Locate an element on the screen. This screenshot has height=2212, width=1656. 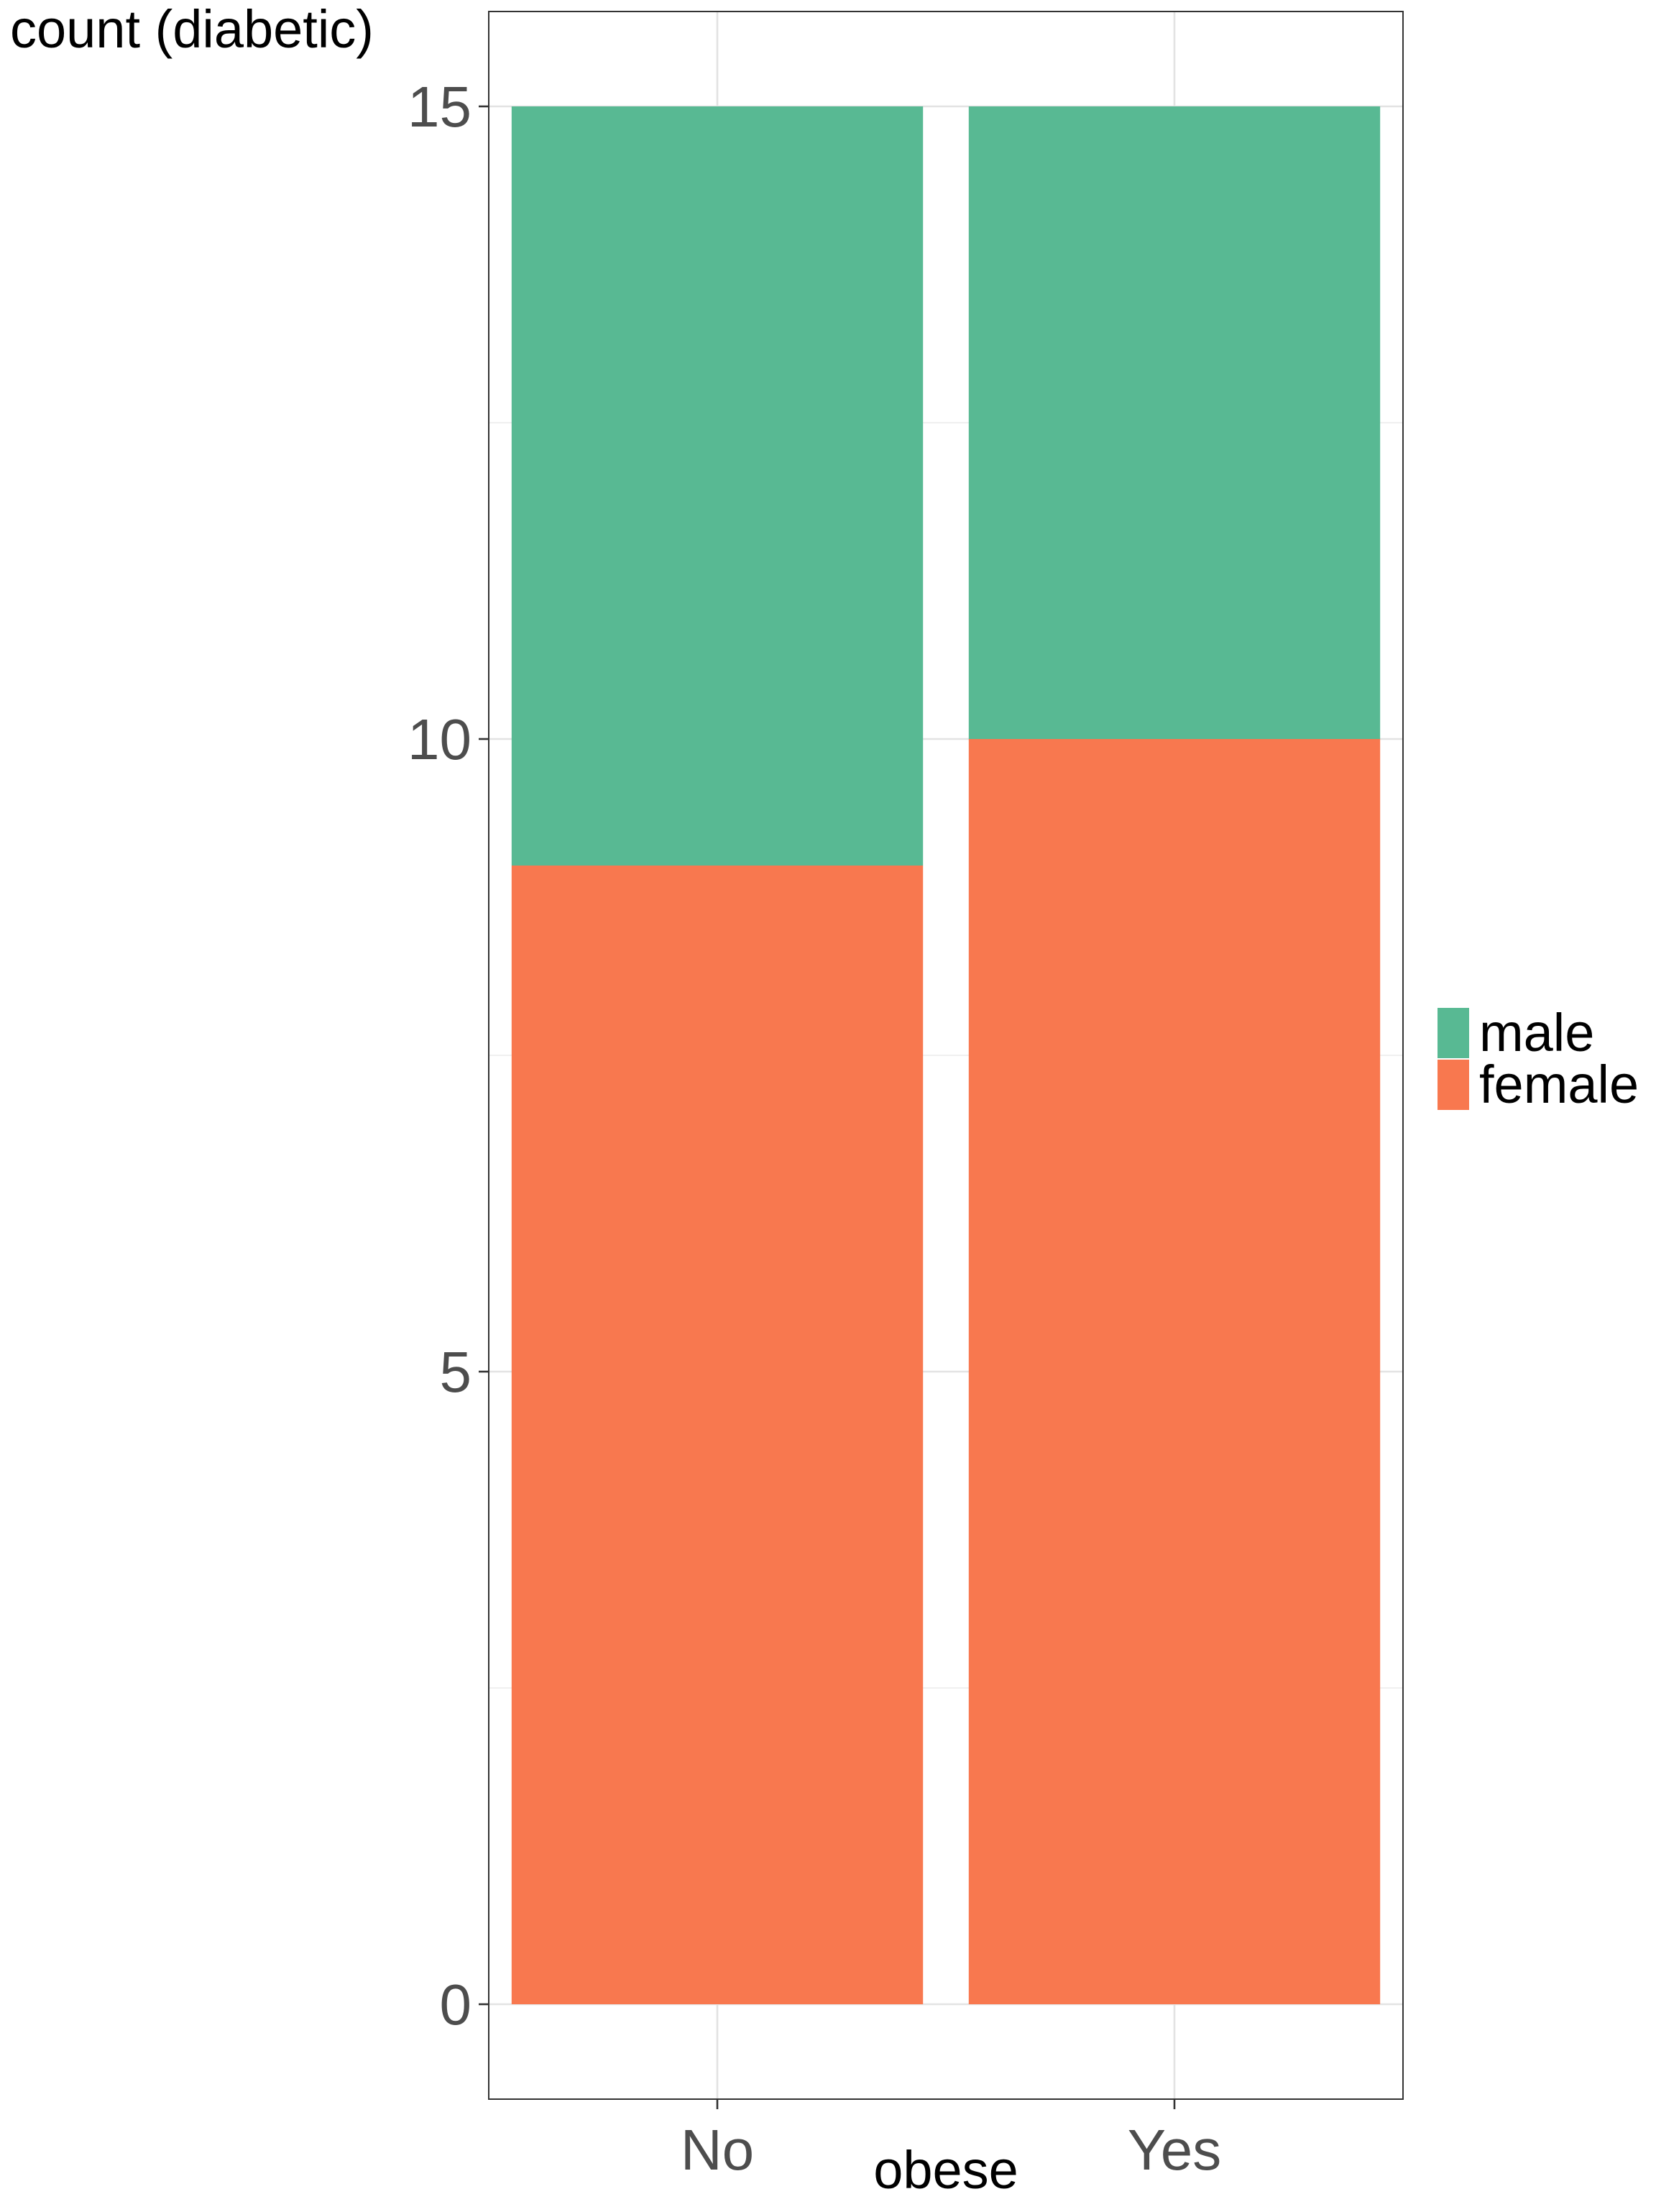
bar-segment-female-yes is located at coordinates (1174, 1371).